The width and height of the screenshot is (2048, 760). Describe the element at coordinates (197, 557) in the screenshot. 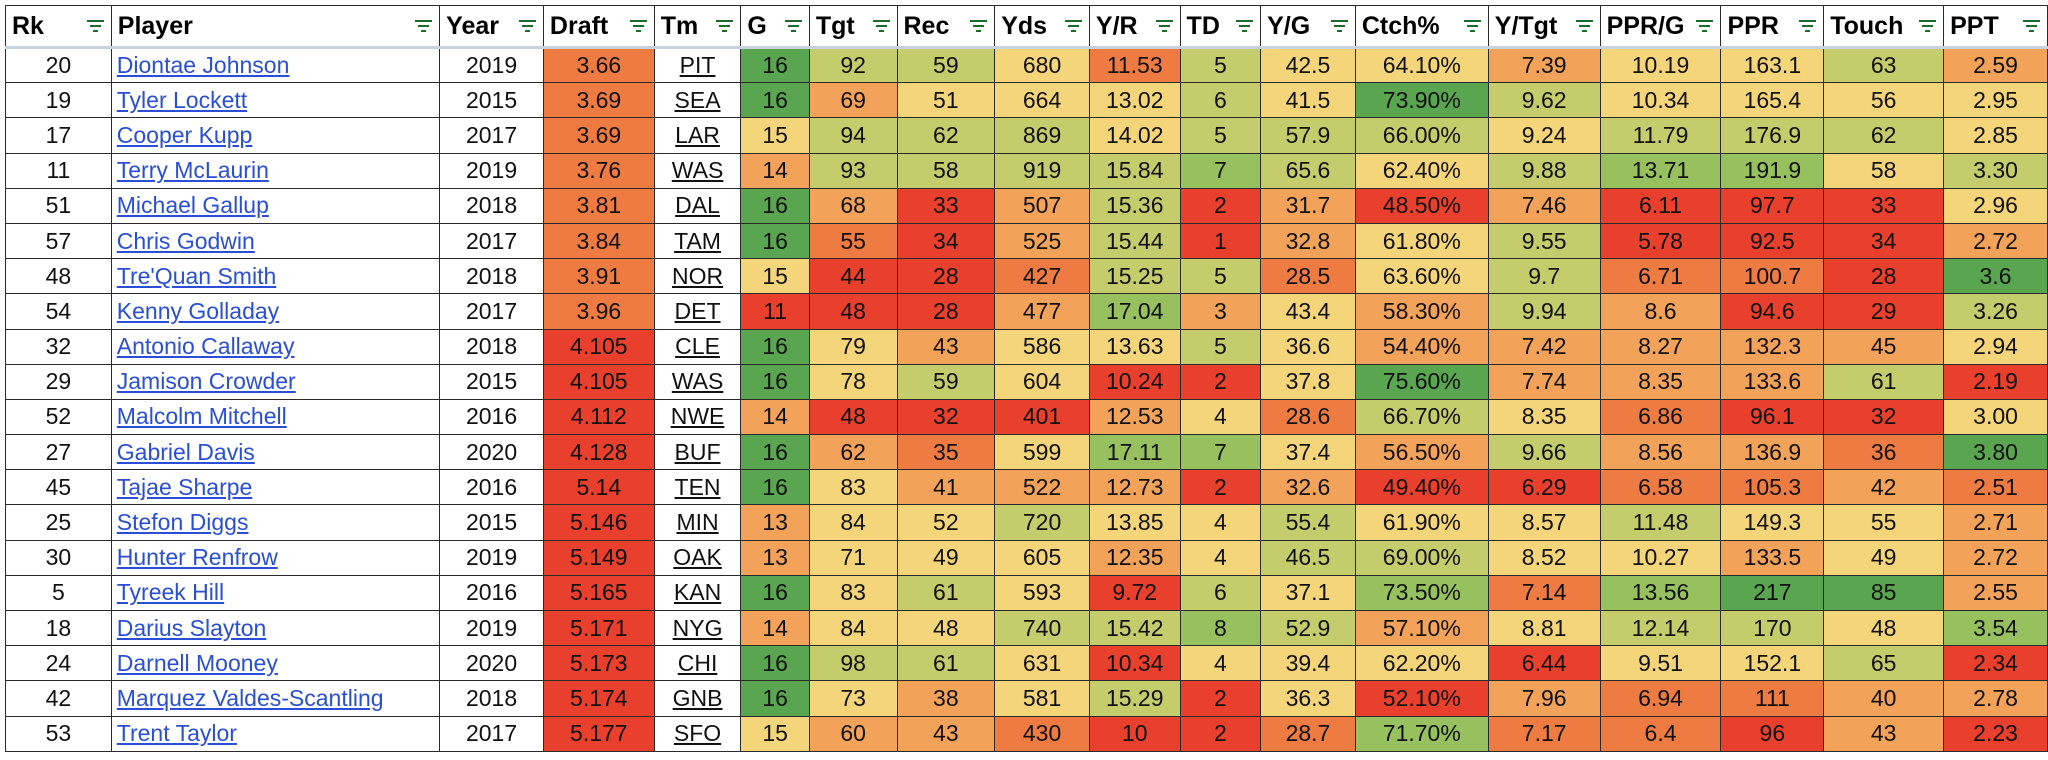

I see `player-link: Hunter Renfrow` at that location.